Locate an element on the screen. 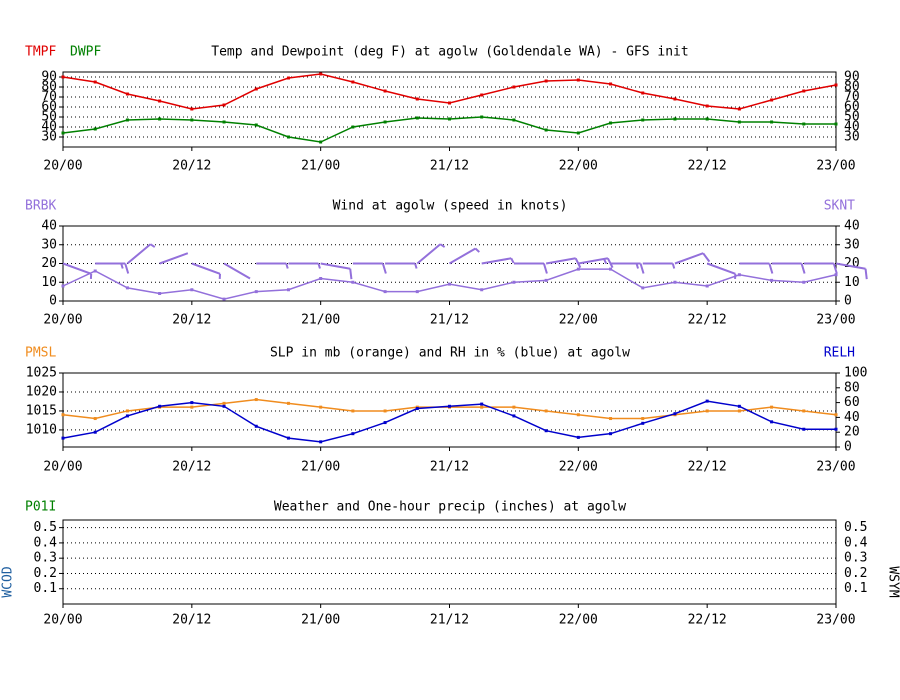 The height and width of the screenshot is (700, 900). y2-tick-label: 40 is located at coordinates (852, 417).